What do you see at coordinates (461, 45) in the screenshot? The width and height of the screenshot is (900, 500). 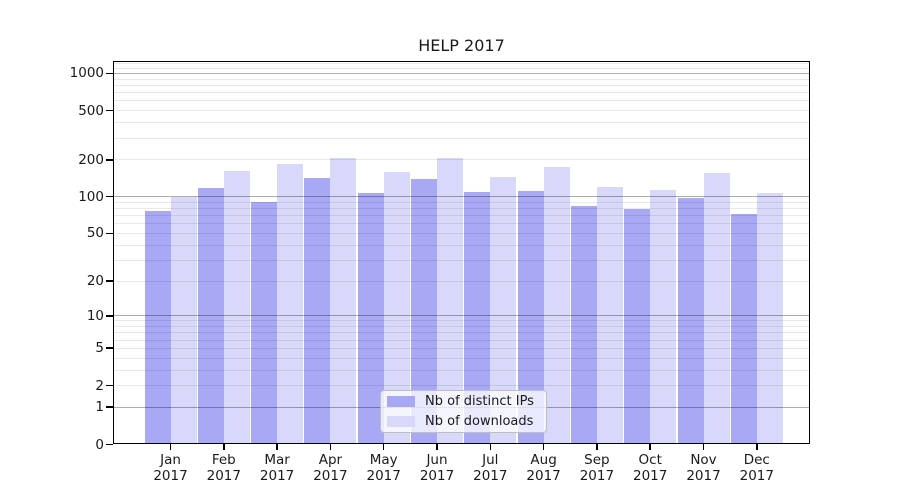 I see `chart-title: HELP 2017` at bounding box center [461, 45].